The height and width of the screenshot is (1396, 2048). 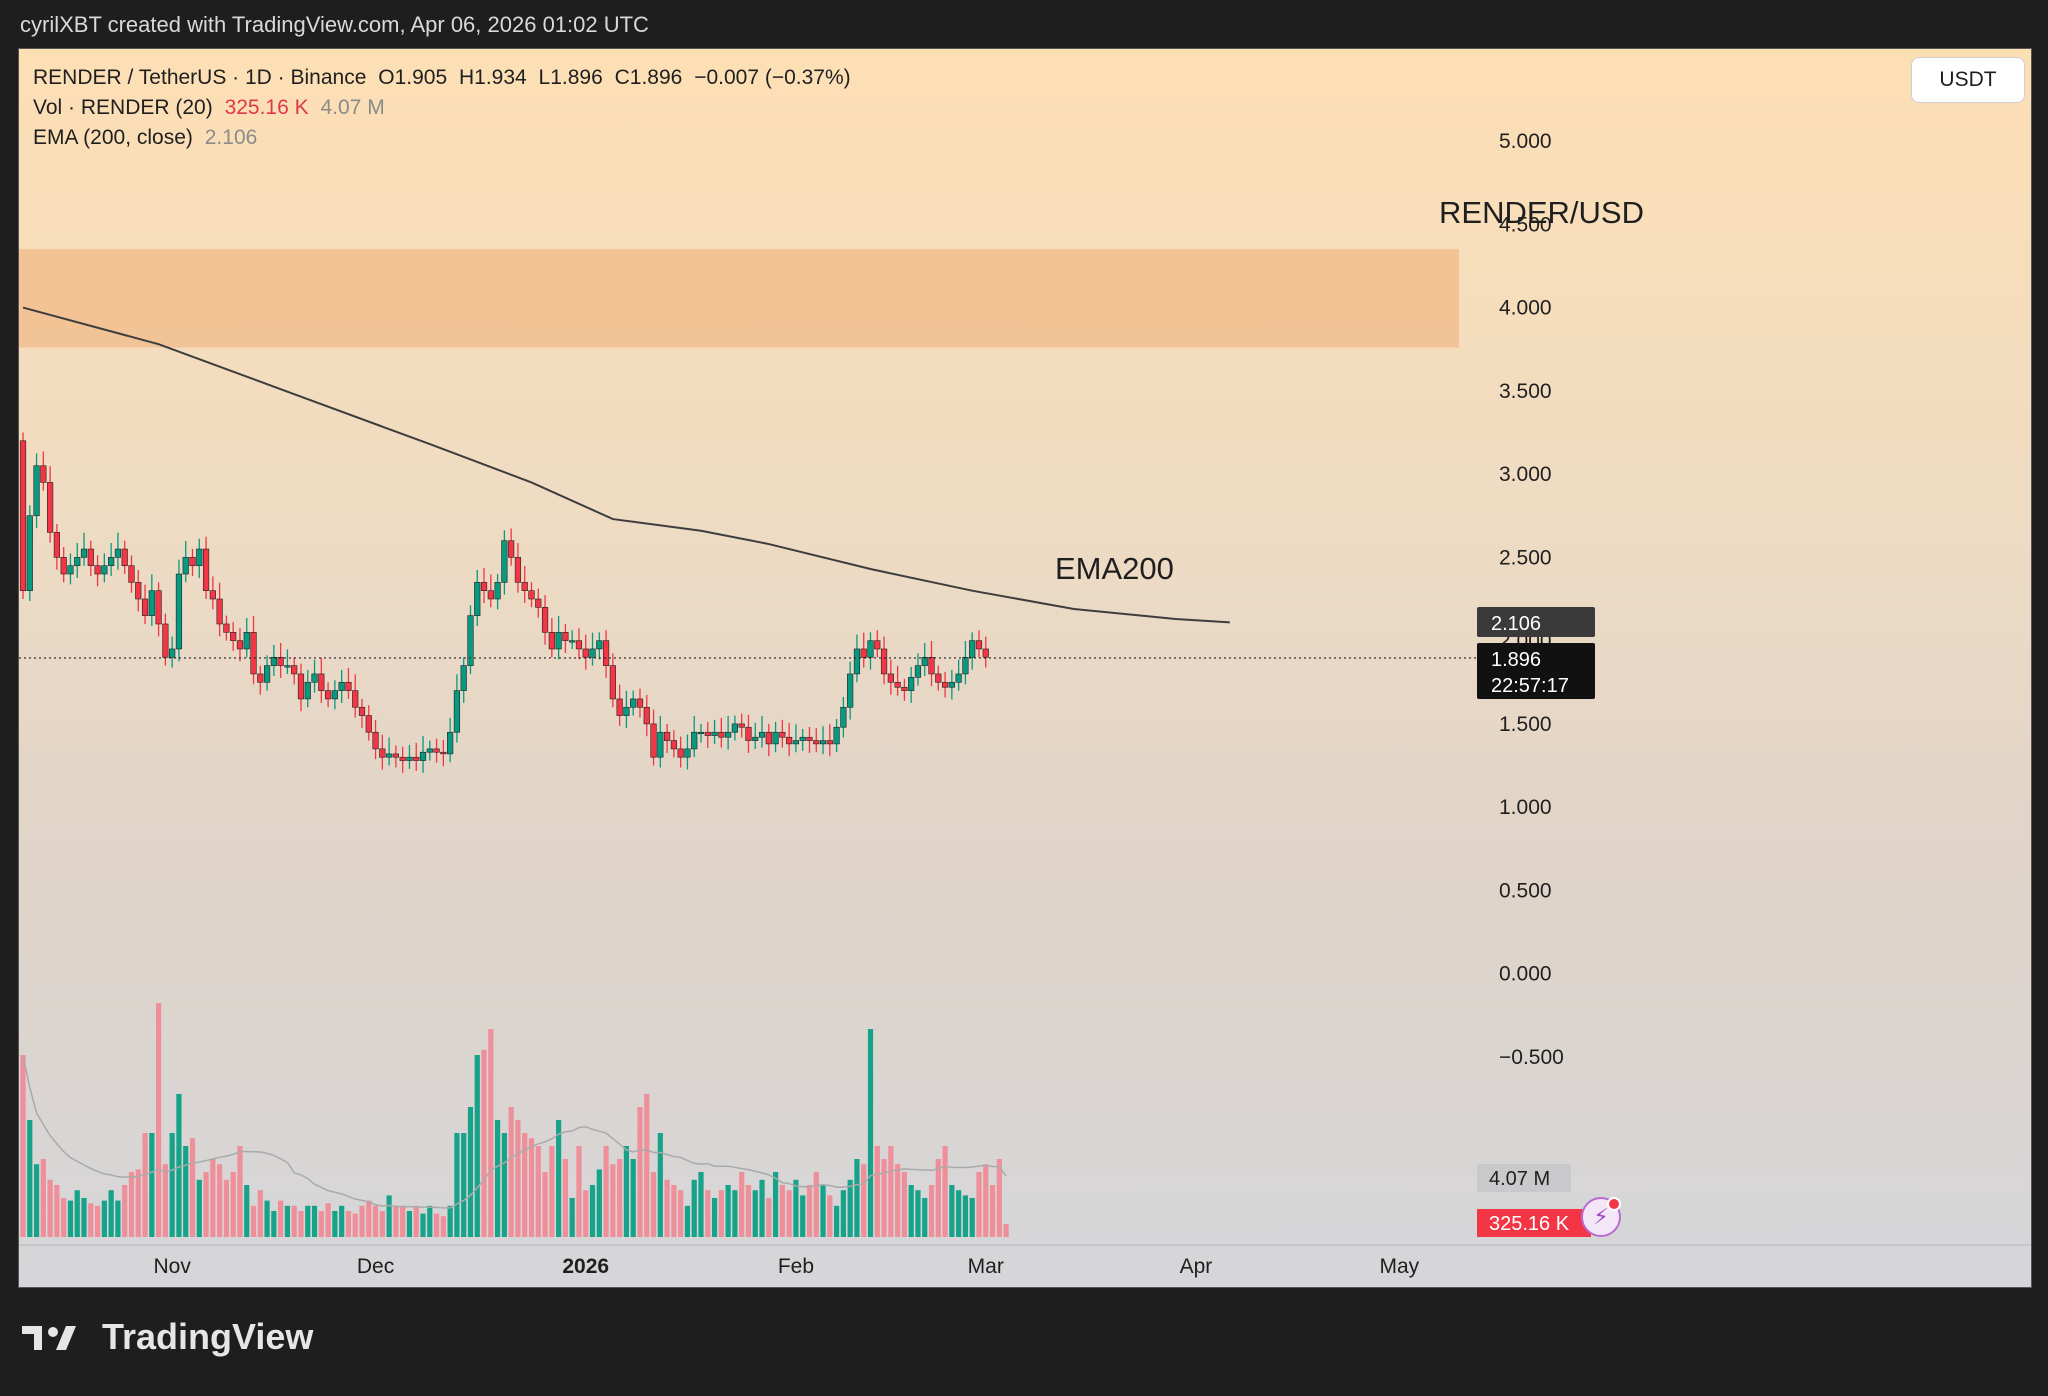 I want to click on legend-change: −0.007 (−0.37%), so click(x=772, y=77).